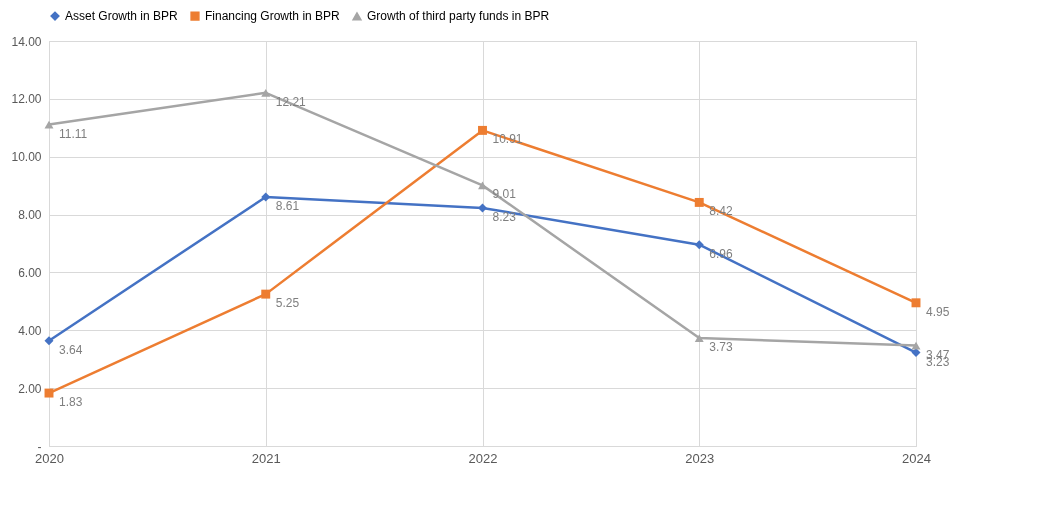 This screenshot has height=527, width=1040. What do you see at coordinates (30, 388) in the screenshot?
I see `y-tick-label: 2.00` at bounding box center [30, 388].